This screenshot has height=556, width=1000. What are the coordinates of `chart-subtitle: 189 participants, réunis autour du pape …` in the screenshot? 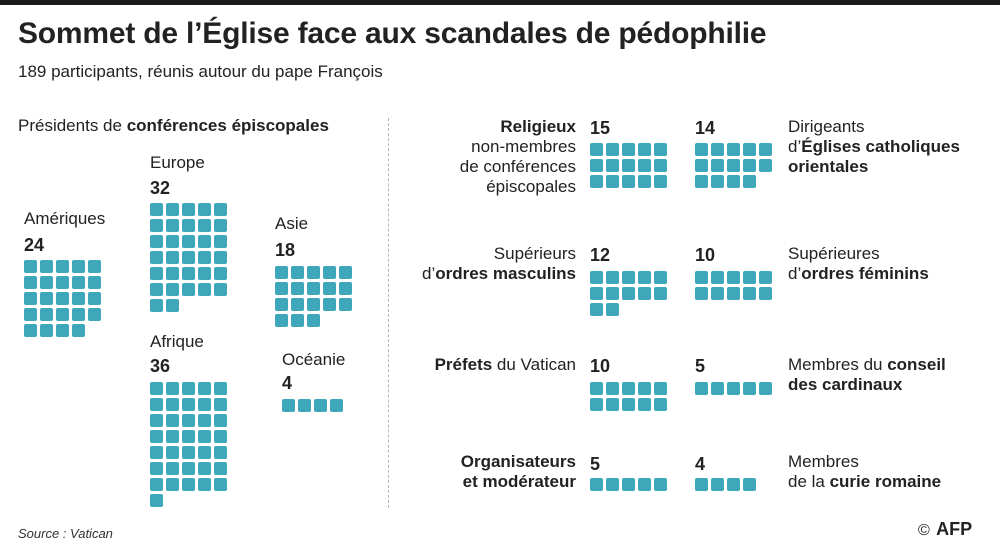 It's located at (200, 71).